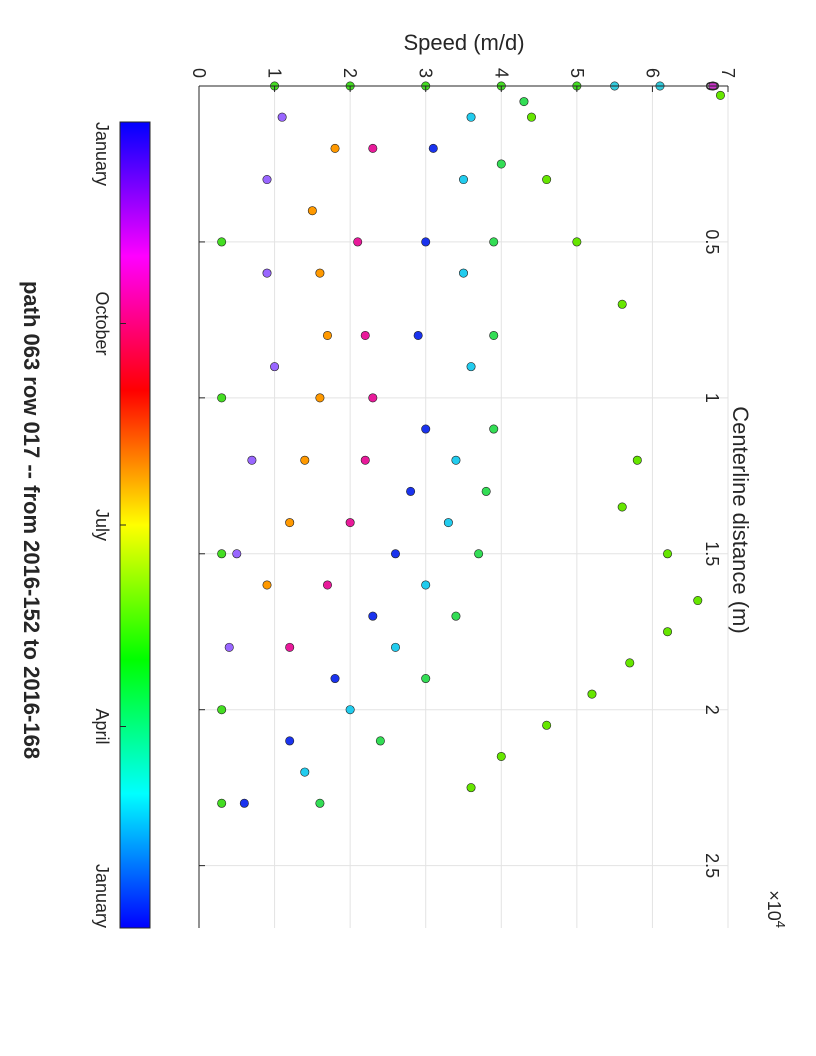 The width and height of the screenshot is (816, 1056). I want to click on colorbar-tick-label: April, so click(102, 726).